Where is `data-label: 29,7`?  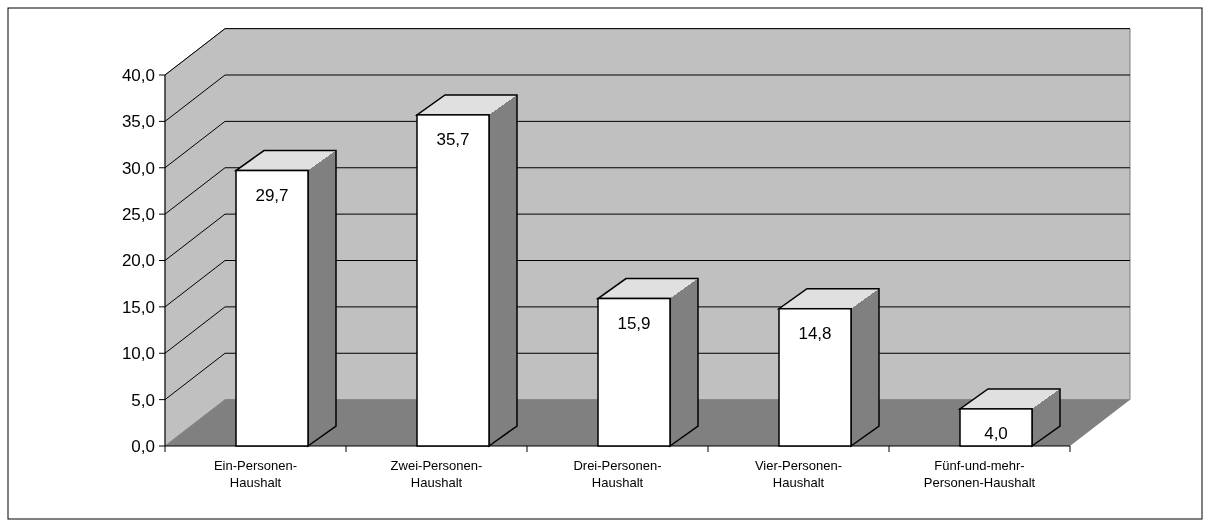 data-label: 29,7 is located at coordinates (272, 195).